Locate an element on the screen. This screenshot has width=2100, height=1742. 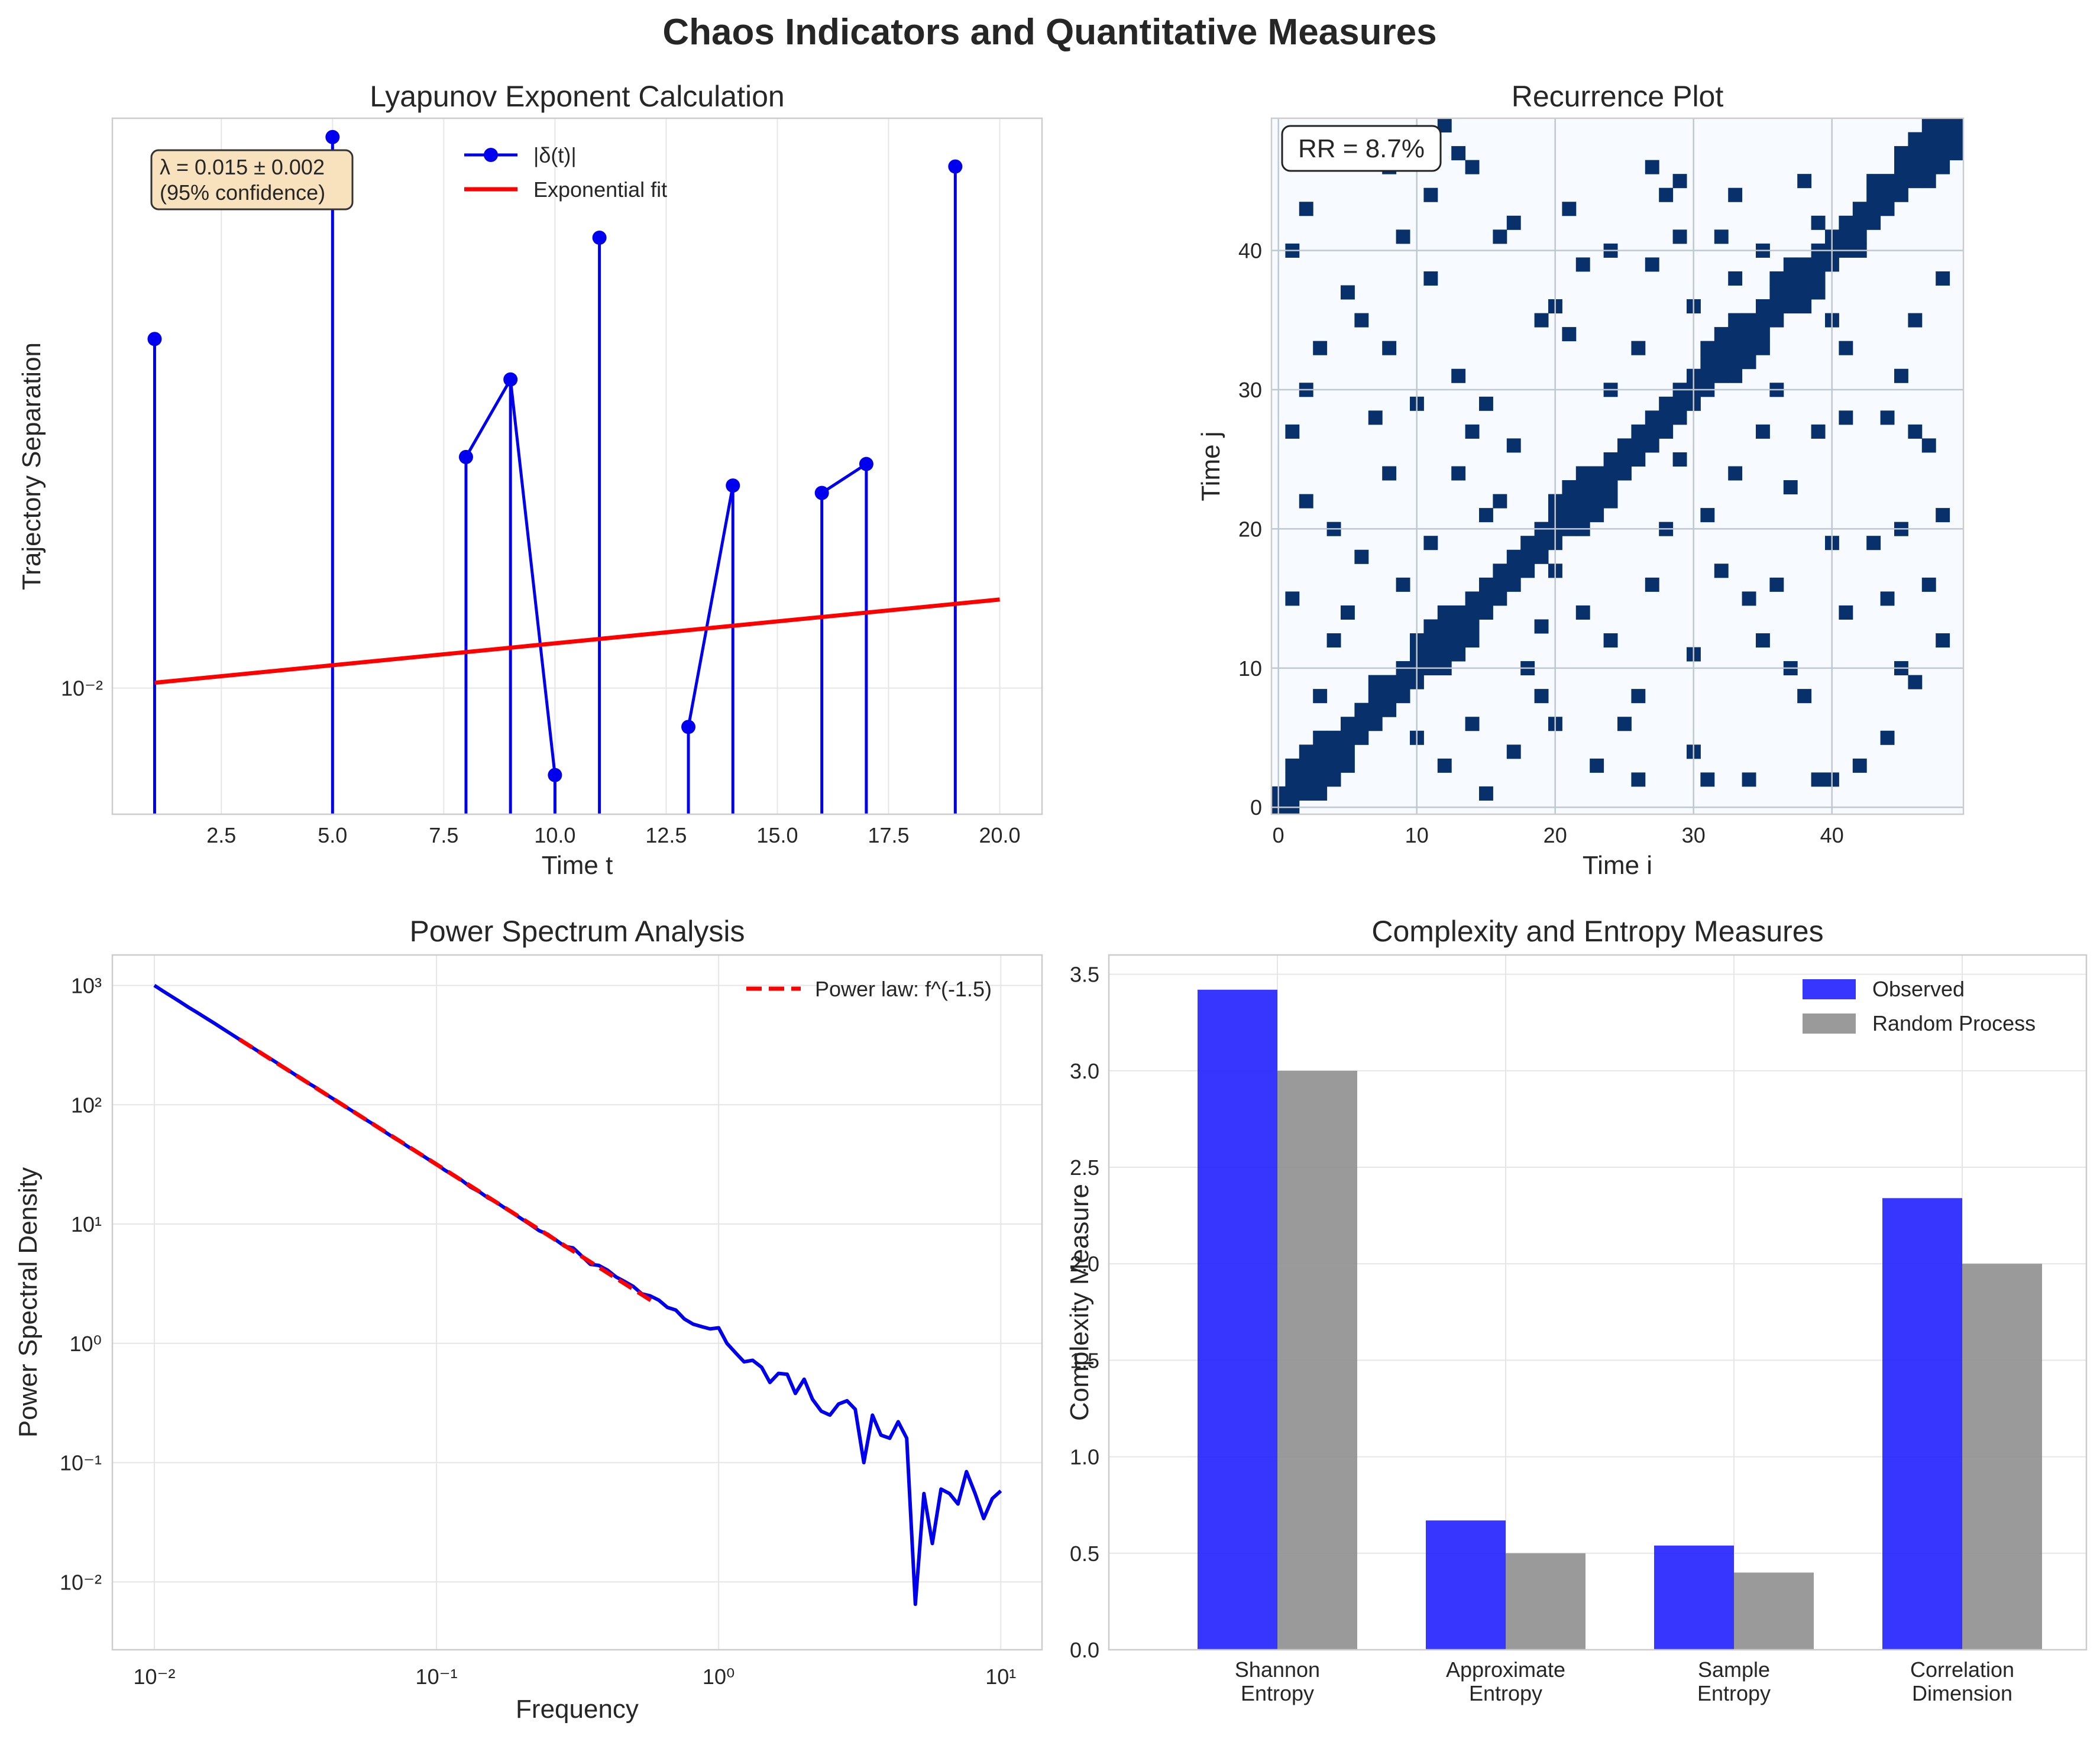
y-tick-label: 2.5 is located at coordinates (1084, 1167).